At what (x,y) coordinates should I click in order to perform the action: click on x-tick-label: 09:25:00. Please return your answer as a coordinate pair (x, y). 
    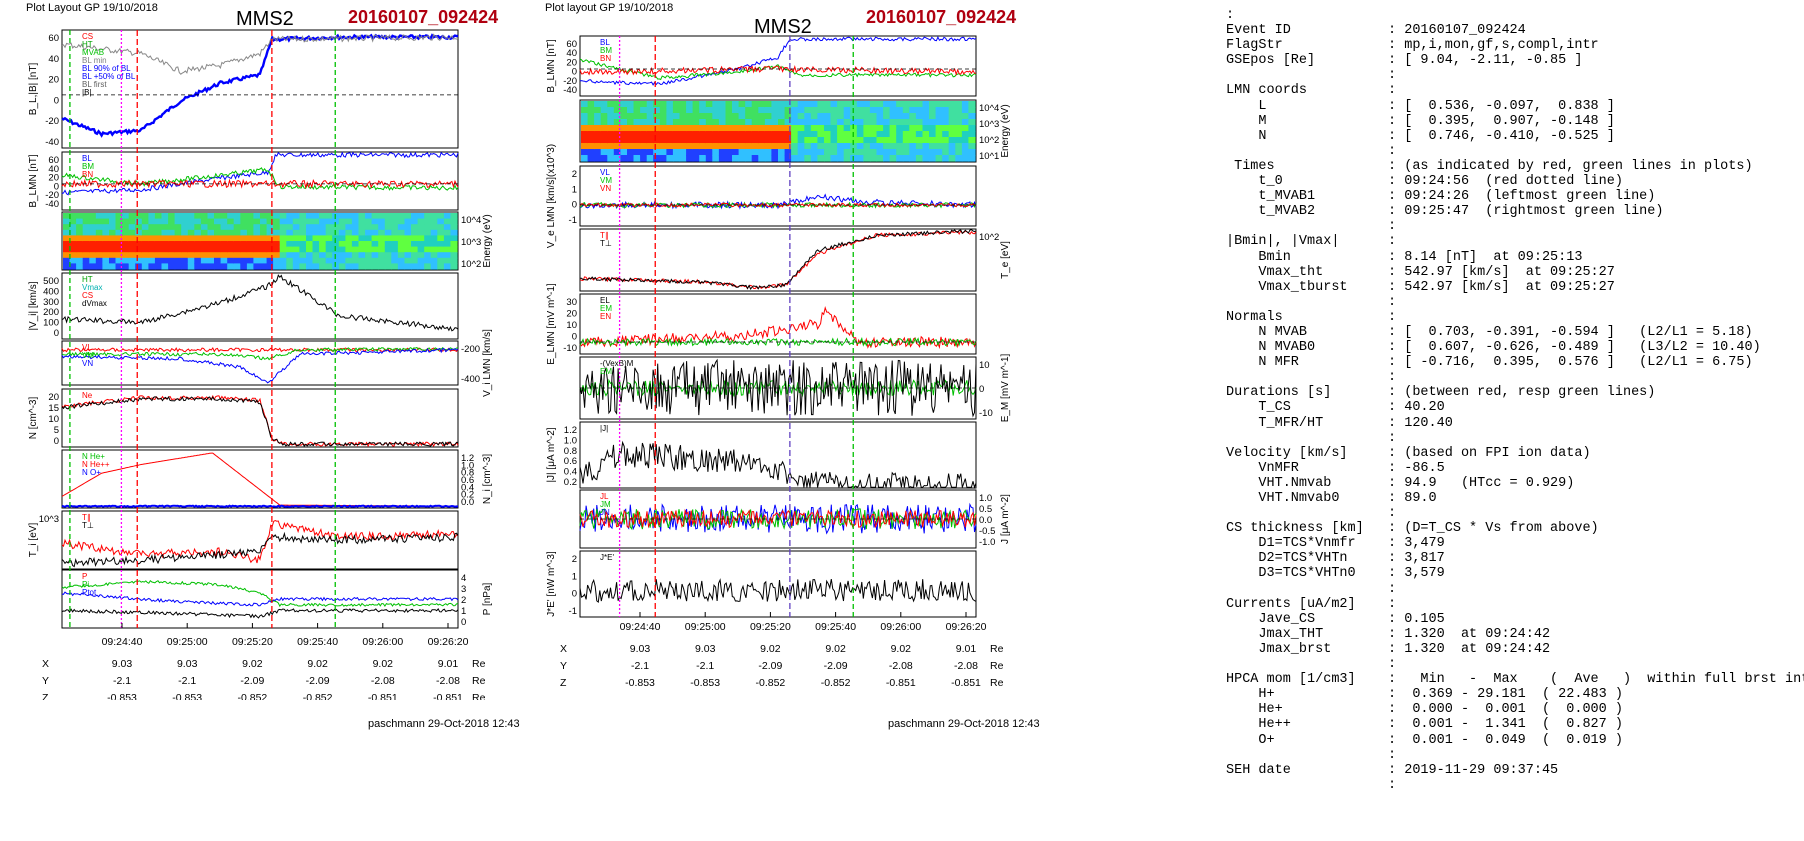
    Looking at the image, I should click on (705, 627).